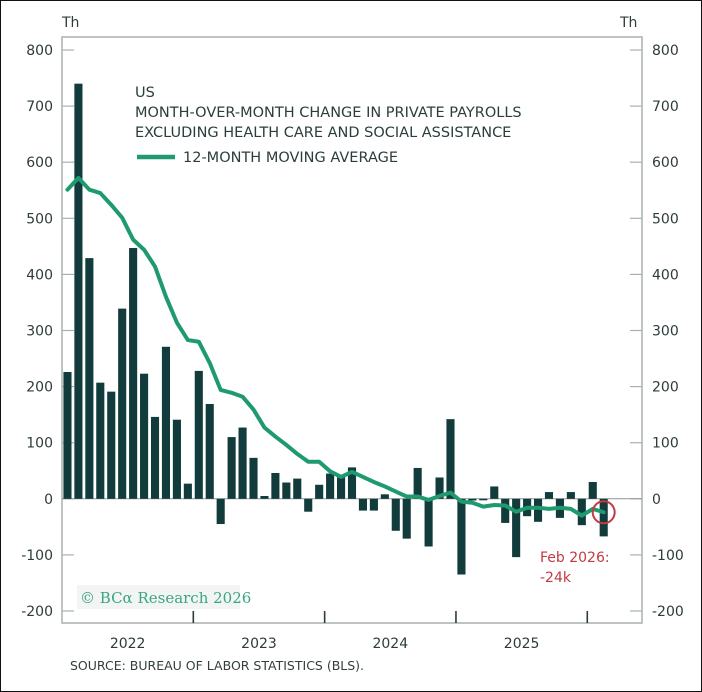  I want to click on y-axis-unit-right: Th, so click(628, 23).